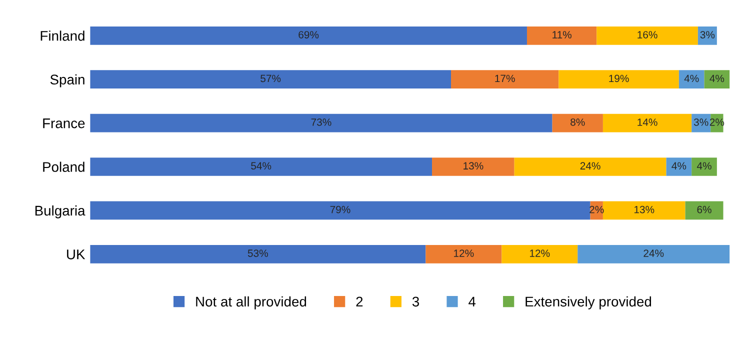 This screenshot has height=345, width=751. I want to click on y-tick-label: Bulgaria, so click(60, 211).